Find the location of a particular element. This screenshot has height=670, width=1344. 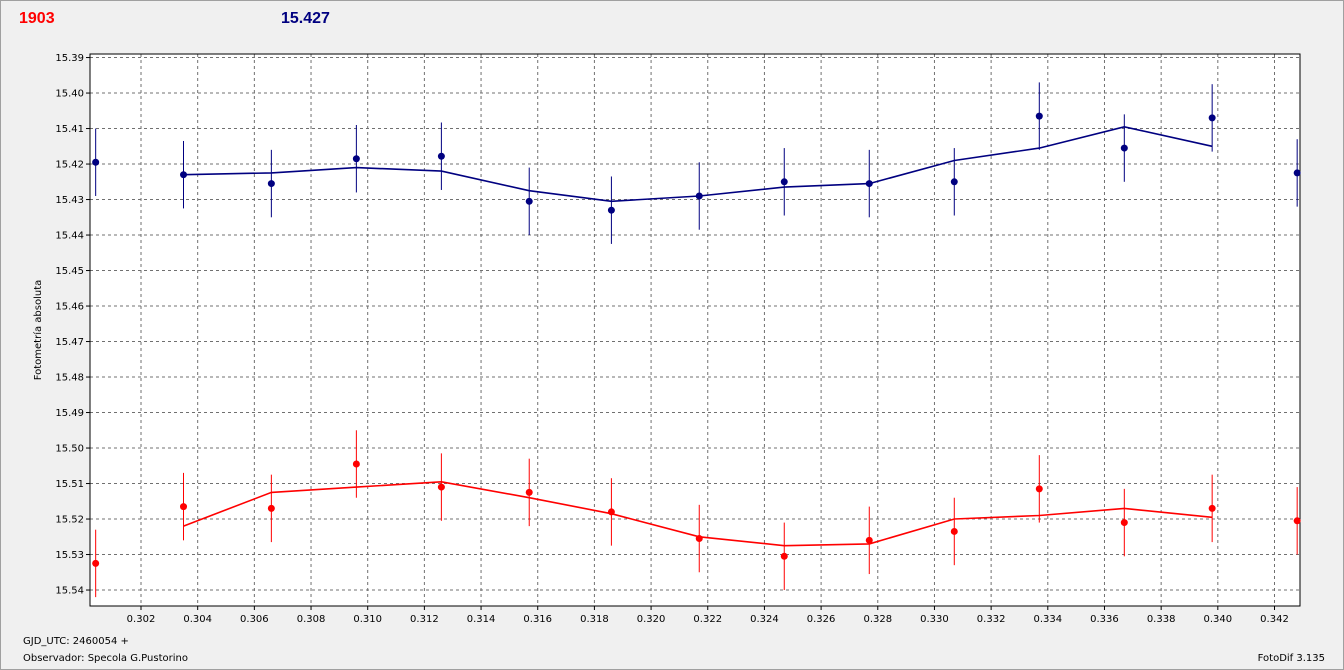

y-tick-label: 15.53 is located at coordinates (69, 555).